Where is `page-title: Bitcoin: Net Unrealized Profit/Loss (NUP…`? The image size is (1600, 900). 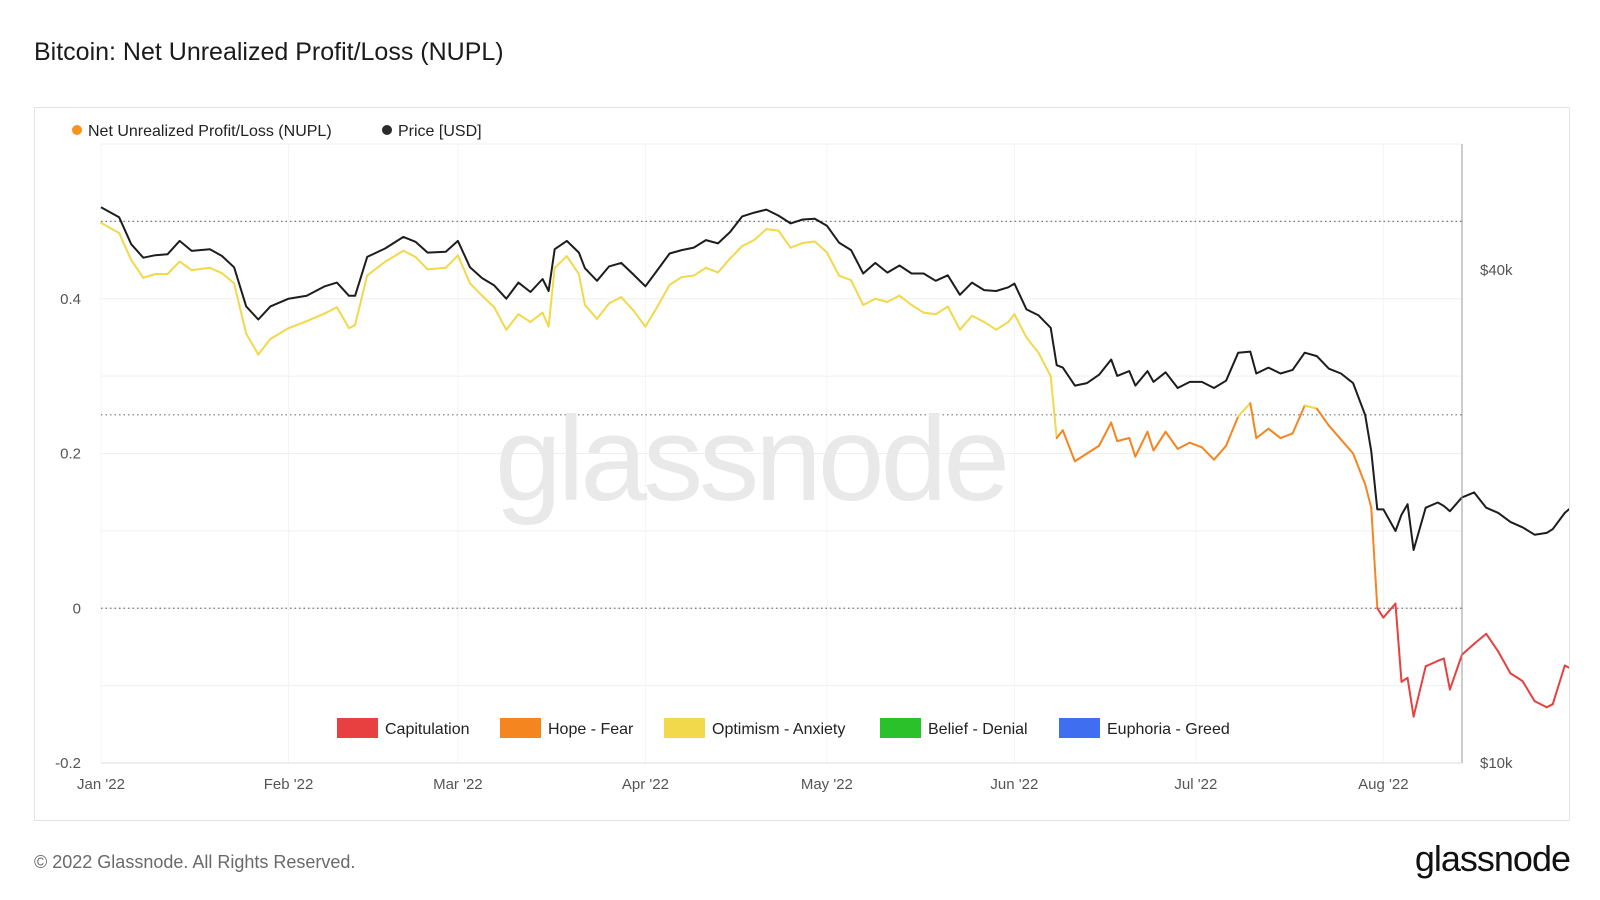 page-title: Bitcoin: Net Unrealized Profit/Loss (NUP… is located at coordinates (269, 52).